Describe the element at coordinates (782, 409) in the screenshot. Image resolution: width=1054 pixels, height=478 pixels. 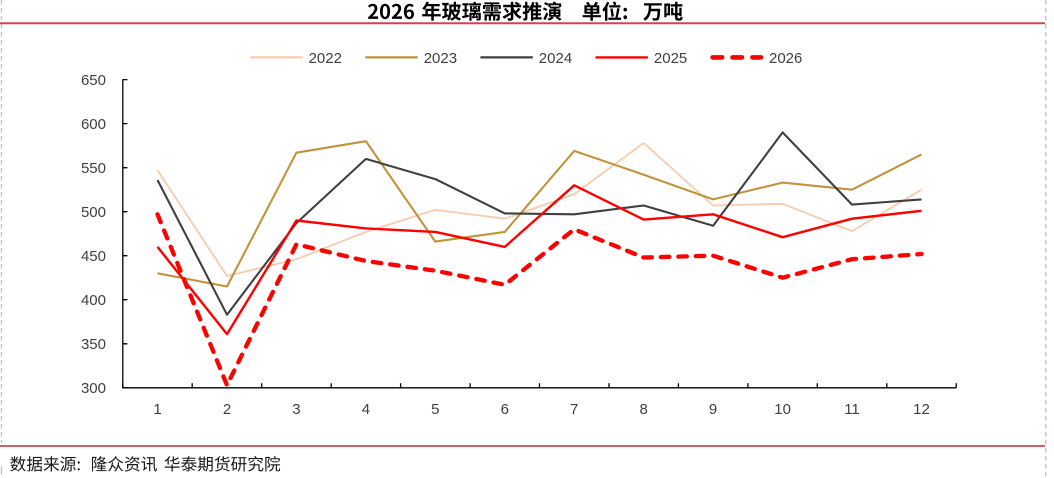
I see `svg-text: 10` at that location.